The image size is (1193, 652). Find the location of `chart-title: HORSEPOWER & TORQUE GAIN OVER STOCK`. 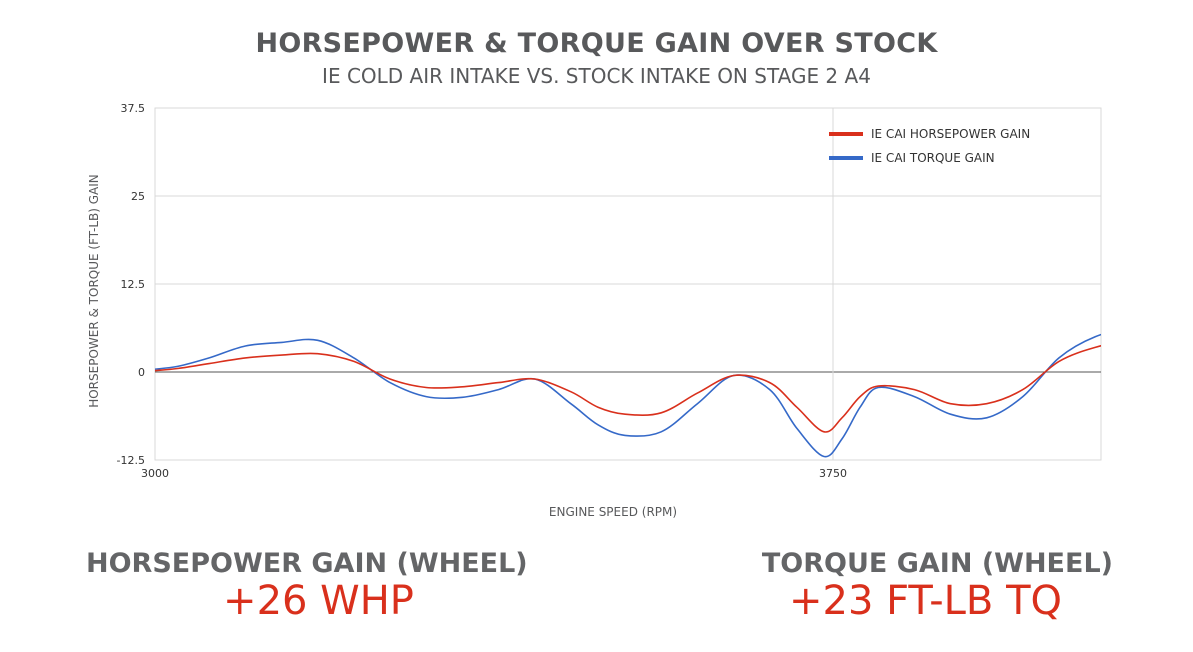

chart-title: HORSEPOWER & TORQUE GAIN OVER STOCK is located at coordinates (596, 43).